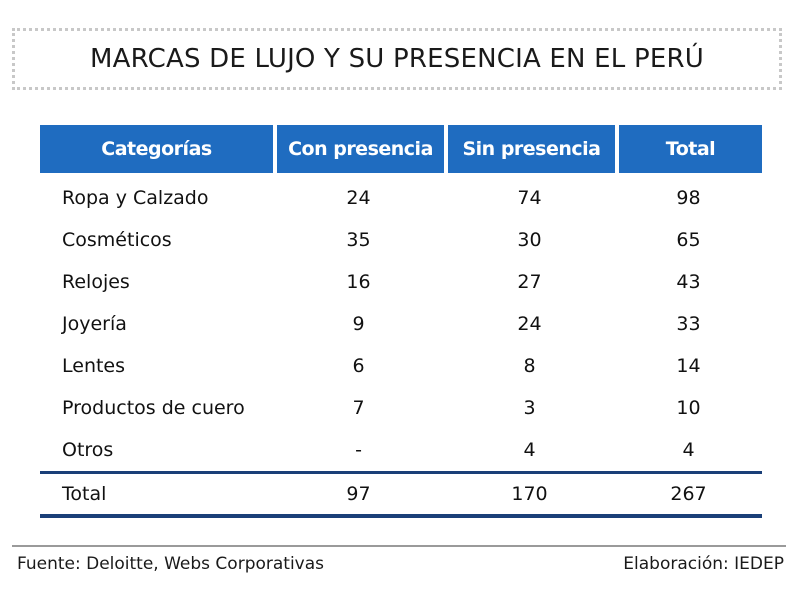  I want to click on sin-presencia-cell: 3, so click(529, 408).